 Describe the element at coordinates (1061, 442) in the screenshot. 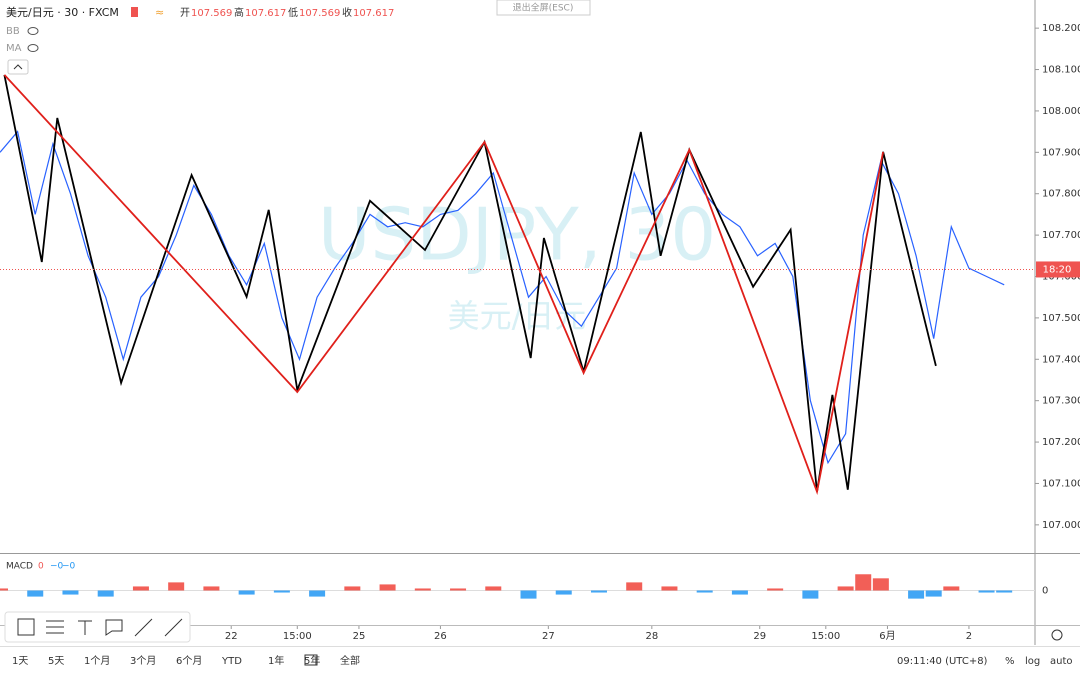

I see `y-tick-label: 107.200` at that location.